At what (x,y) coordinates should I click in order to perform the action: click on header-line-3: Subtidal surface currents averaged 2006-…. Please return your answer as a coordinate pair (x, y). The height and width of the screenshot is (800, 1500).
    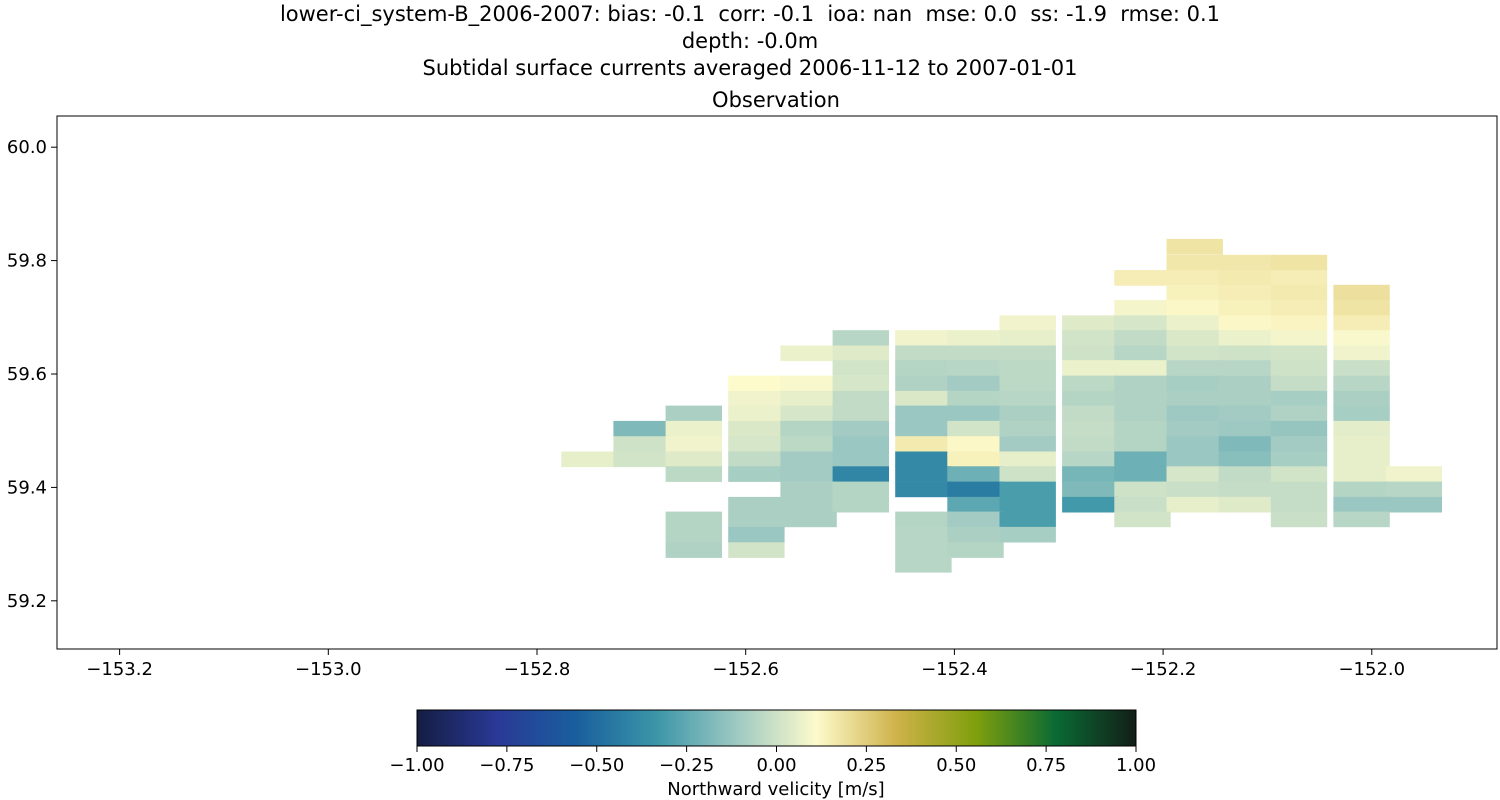
    Looking at the image, I should click on (750, 68).